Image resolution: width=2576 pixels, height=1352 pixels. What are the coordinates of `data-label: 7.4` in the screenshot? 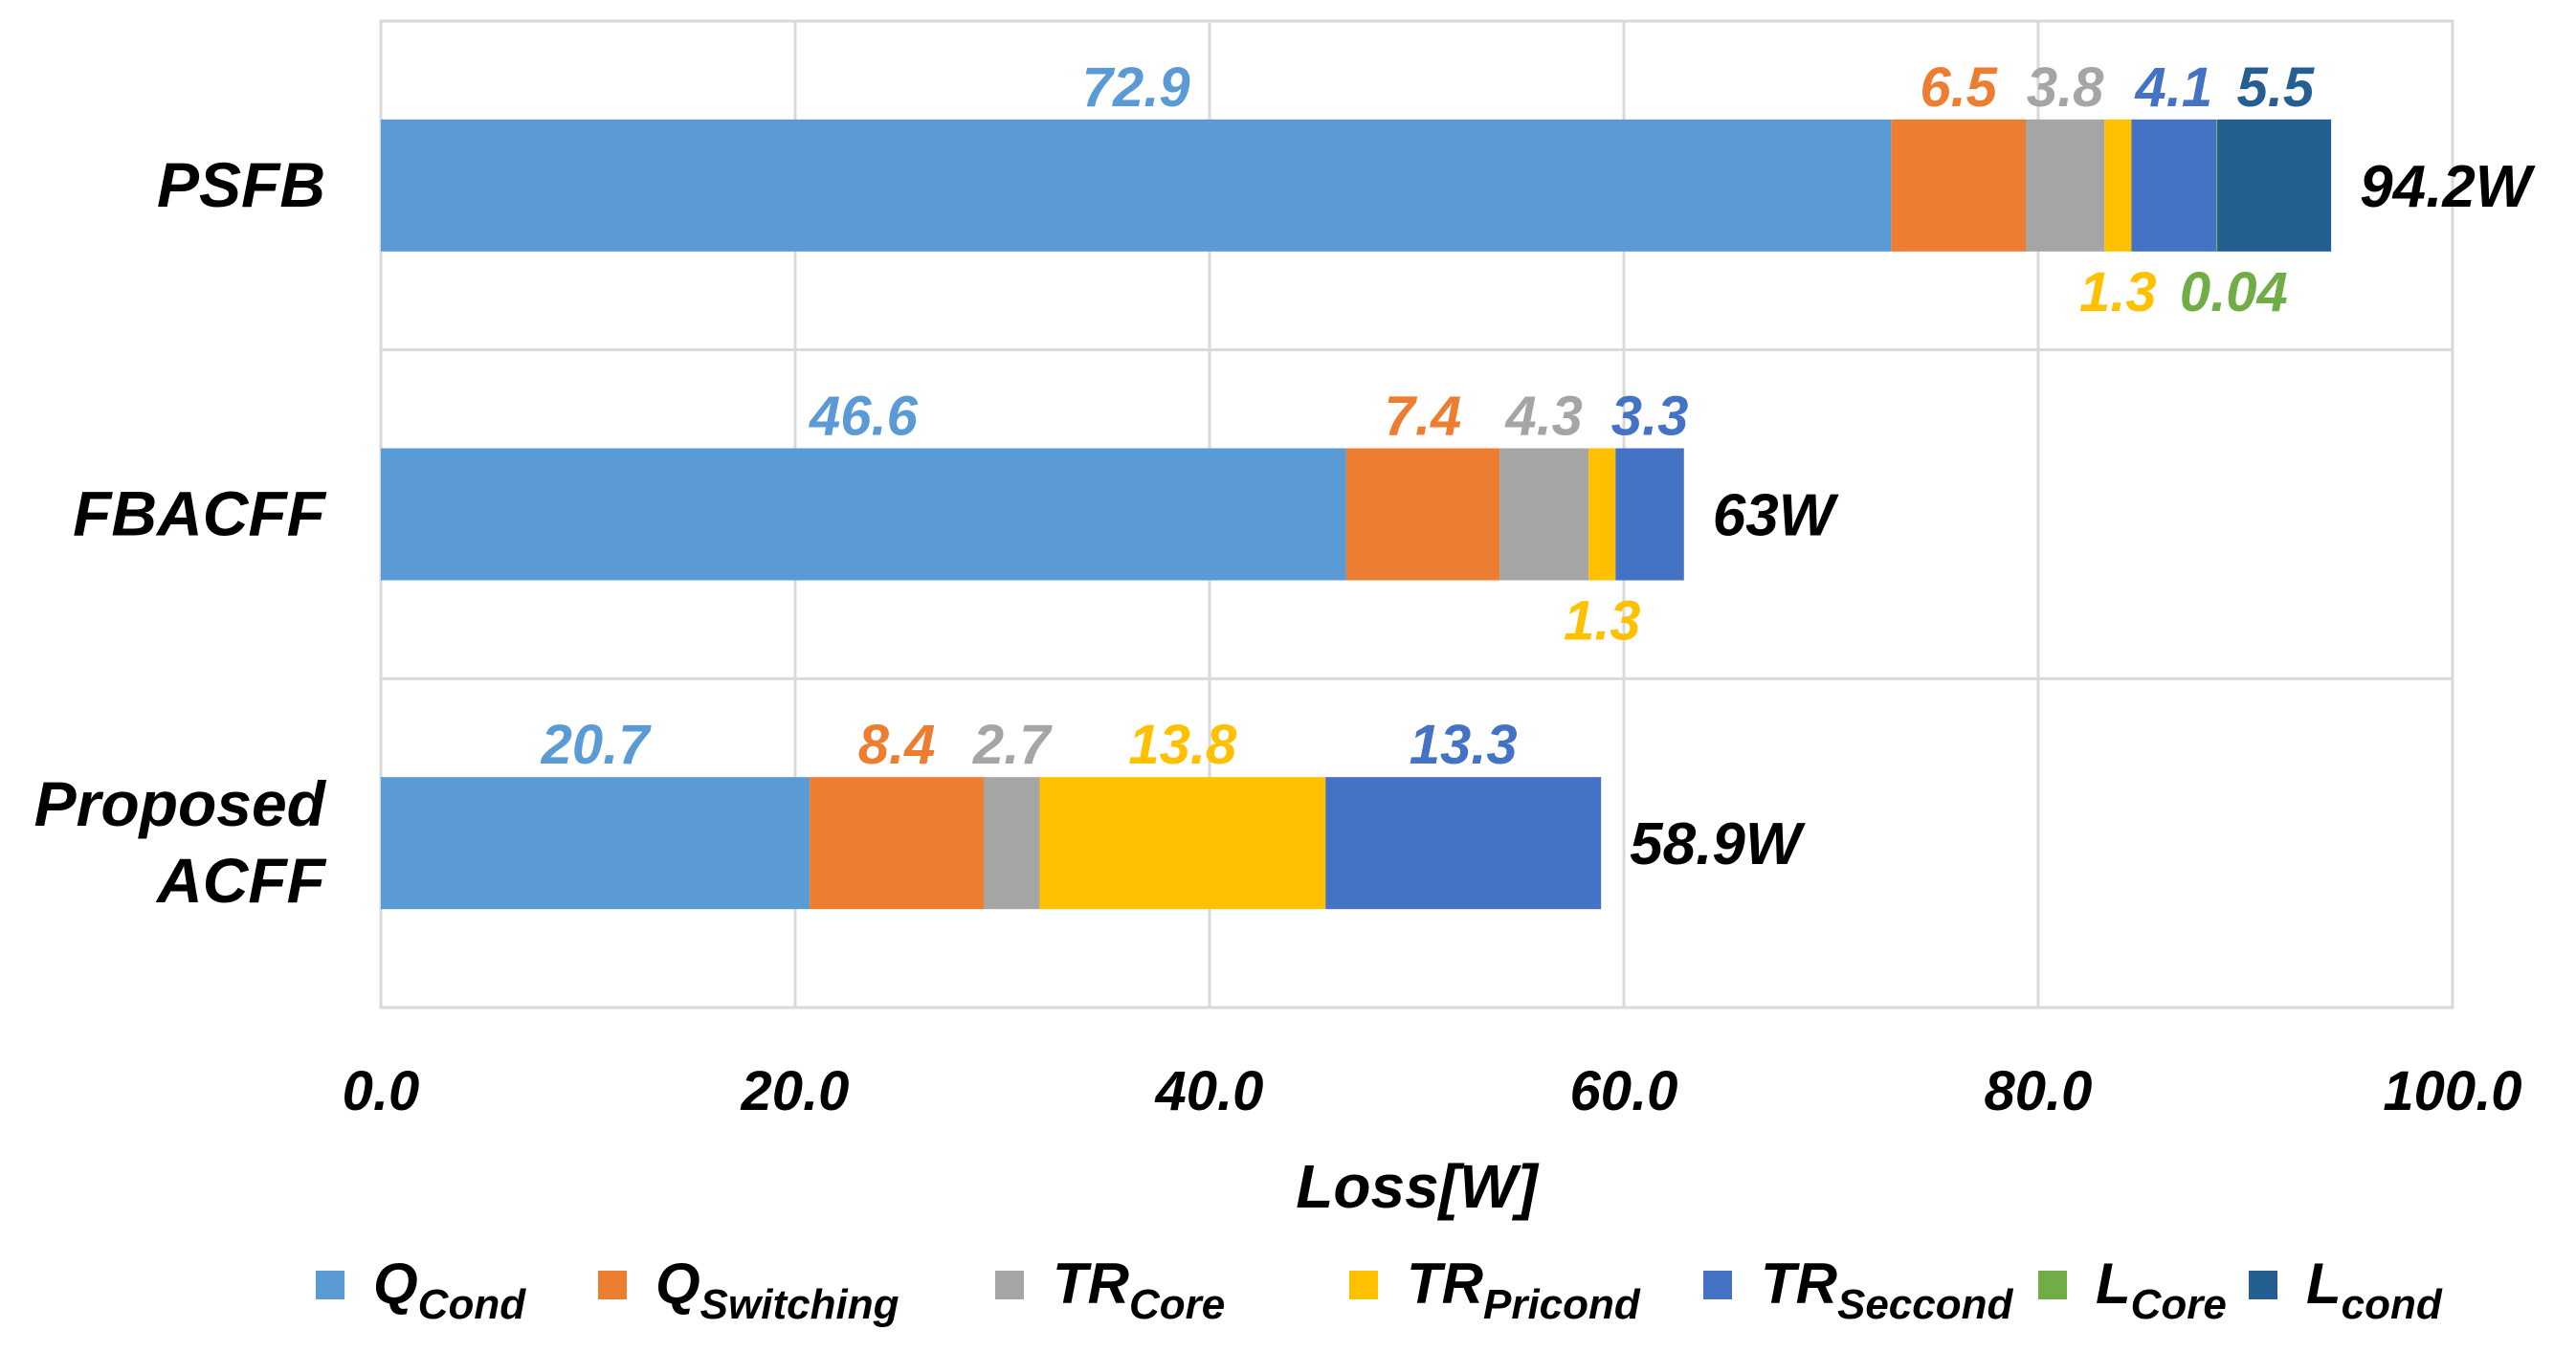 It's located at (1423, 417).